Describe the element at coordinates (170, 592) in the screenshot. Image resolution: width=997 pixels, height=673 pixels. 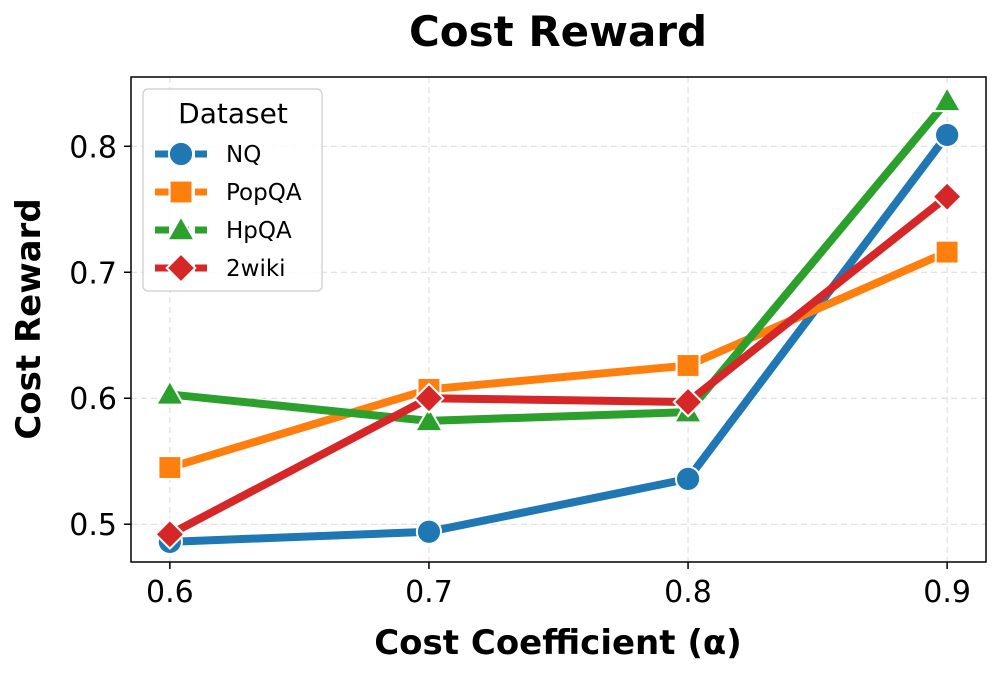
I see `x-tick-label: 0.6` at that location.